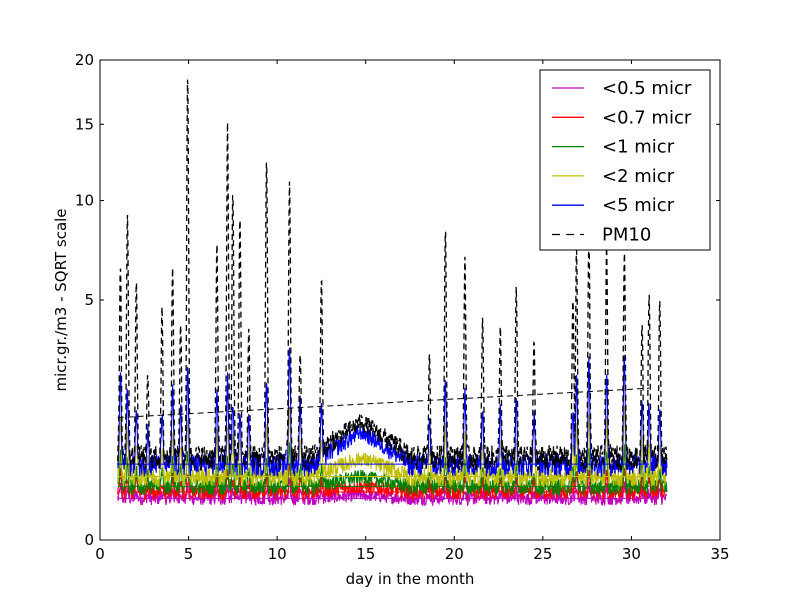 Image resolution: width=800 pixels, height=604 pixels. Describe the element at coordinates (626, 235) in the screenshot. I see `legend-label: PM10` at that location.